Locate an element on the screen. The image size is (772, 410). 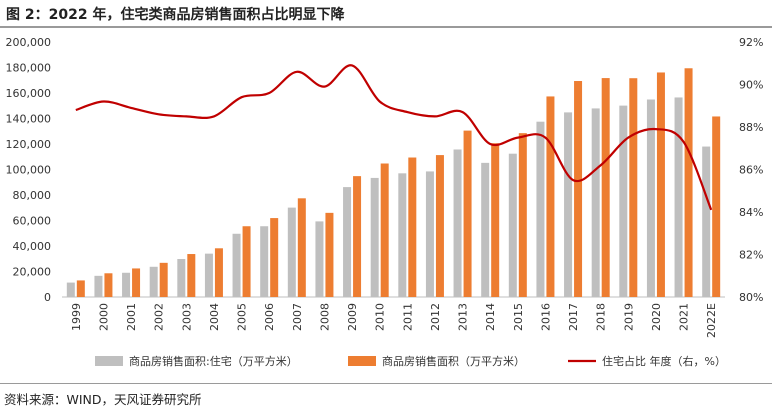
source-note: 资料来源：WIND，天风证券研究所 is located at coordinates (103, 399).